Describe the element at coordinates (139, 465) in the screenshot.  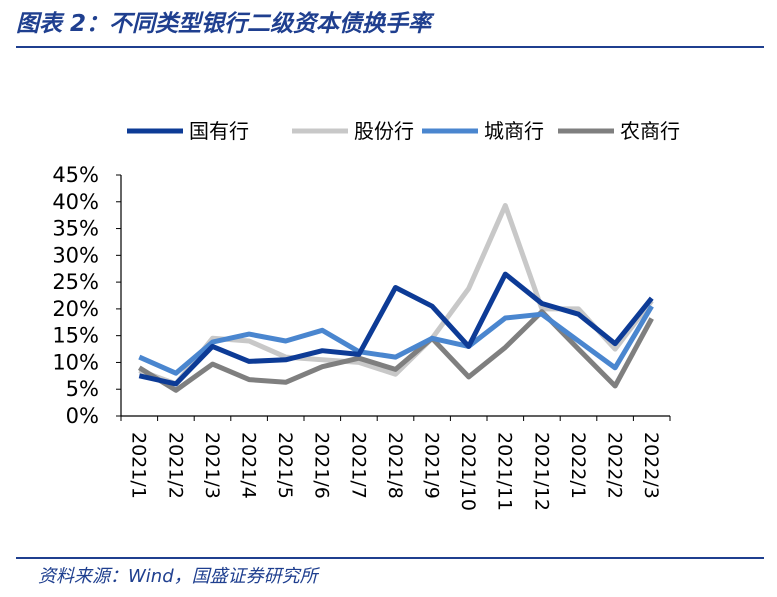
I see `x-tick-label: 2021/1` at that location.